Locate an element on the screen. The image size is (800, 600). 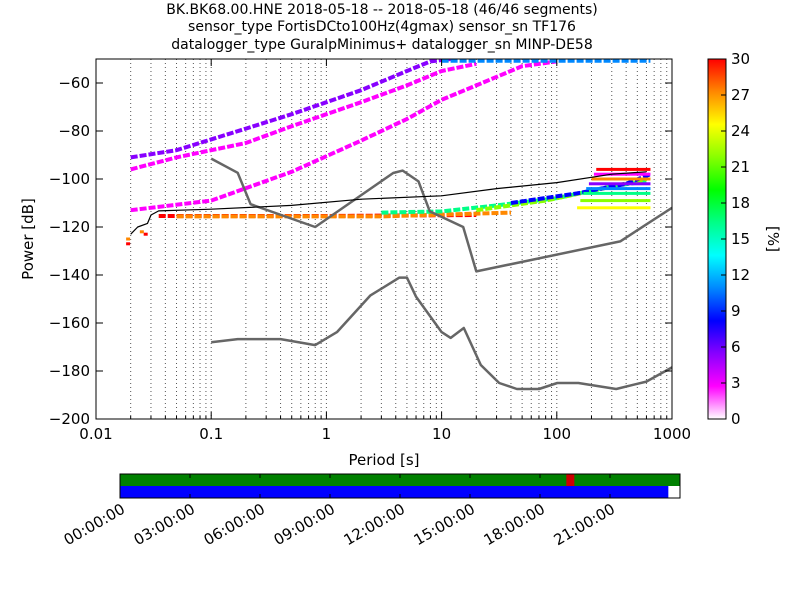
y-tick-label: −60 is located at coordinates (74, 83).